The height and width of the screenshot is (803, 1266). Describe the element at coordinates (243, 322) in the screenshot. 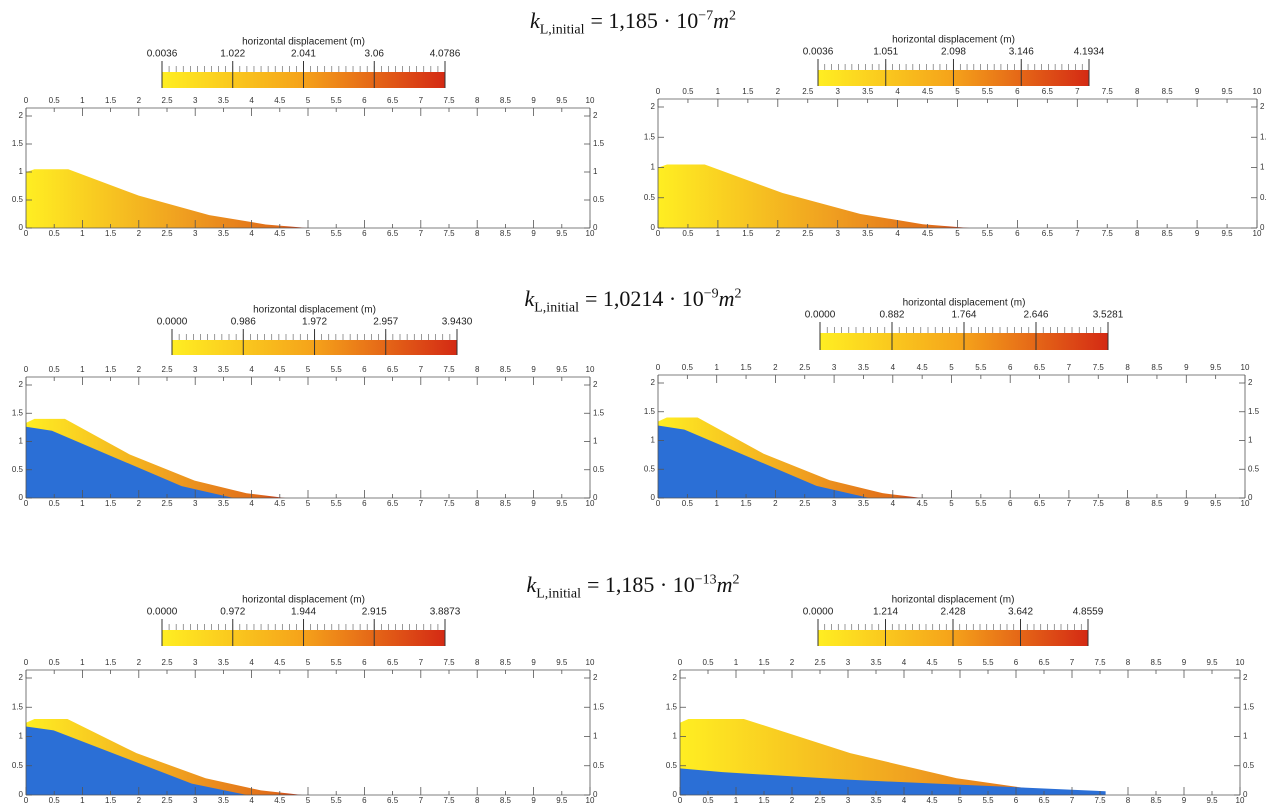

I see `colorbar-tick-label: 0.986` at that location.